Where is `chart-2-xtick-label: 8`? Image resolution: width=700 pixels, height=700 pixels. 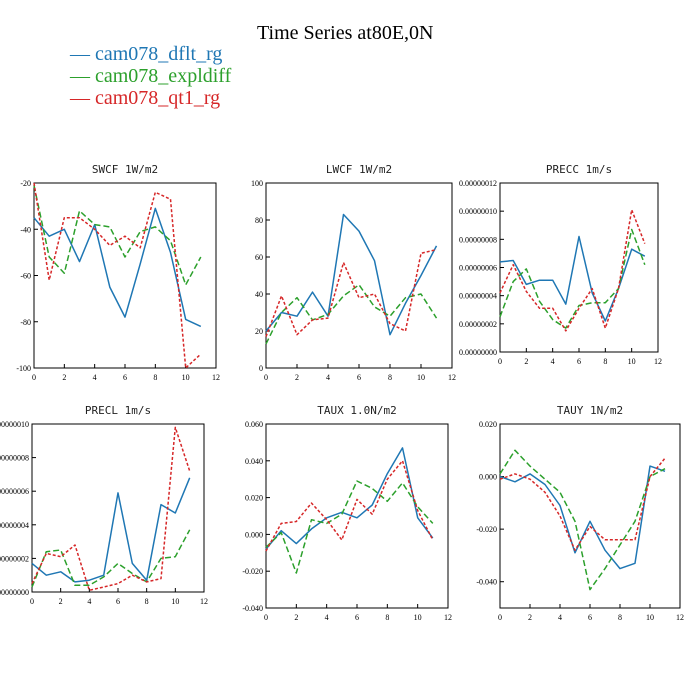 chart-2-xtick-label: 8 is located at coordinates (605, 361).